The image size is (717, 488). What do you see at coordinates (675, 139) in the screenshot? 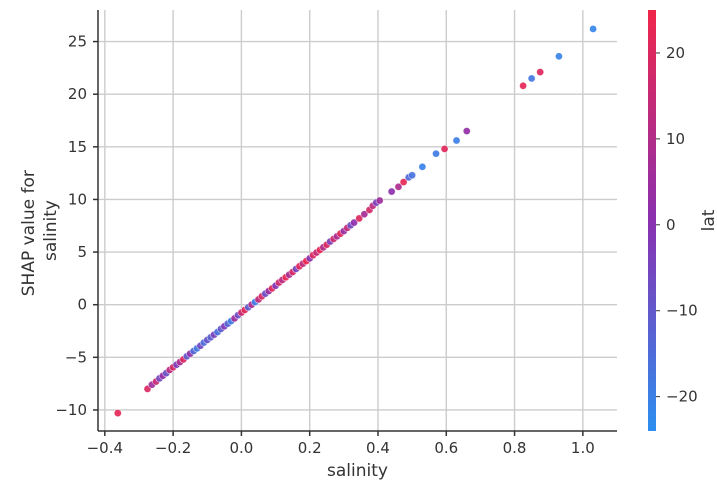
I see `colorbar-tick-label: 10` at bounding box center [675, 139].